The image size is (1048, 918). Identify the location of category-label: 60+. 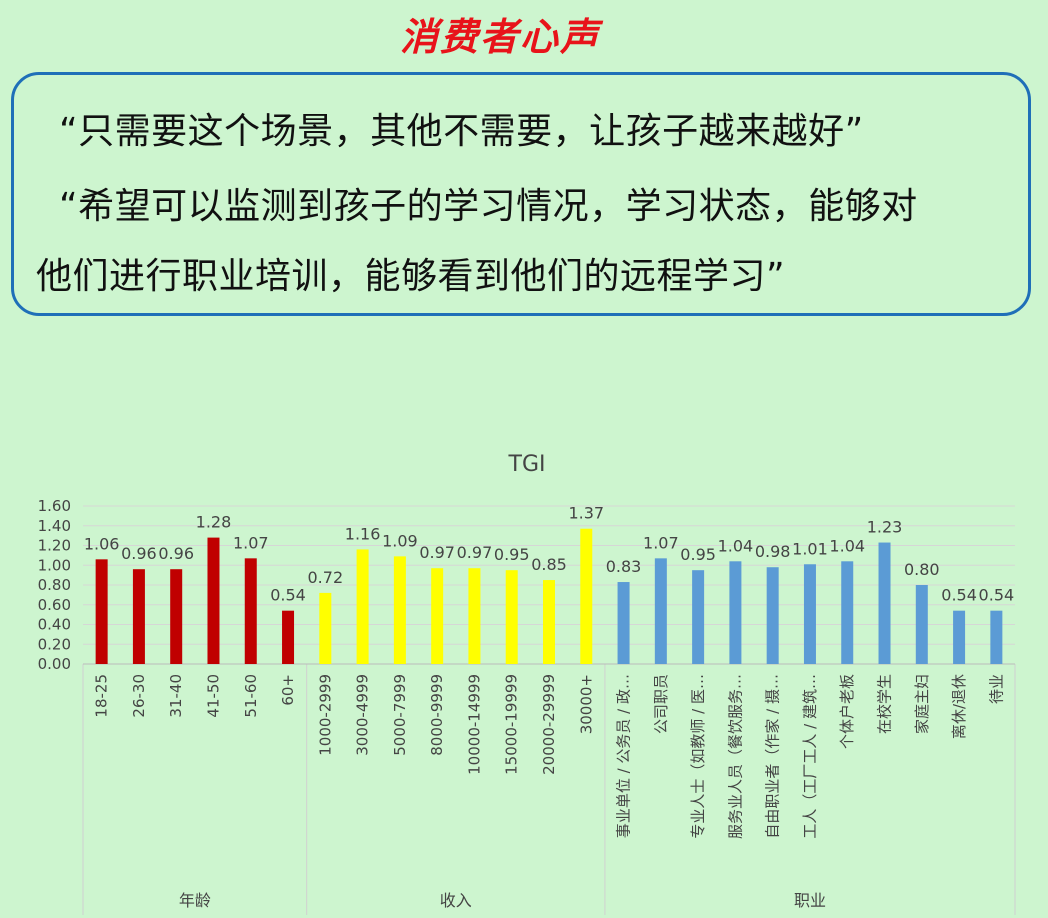
(288, 690).